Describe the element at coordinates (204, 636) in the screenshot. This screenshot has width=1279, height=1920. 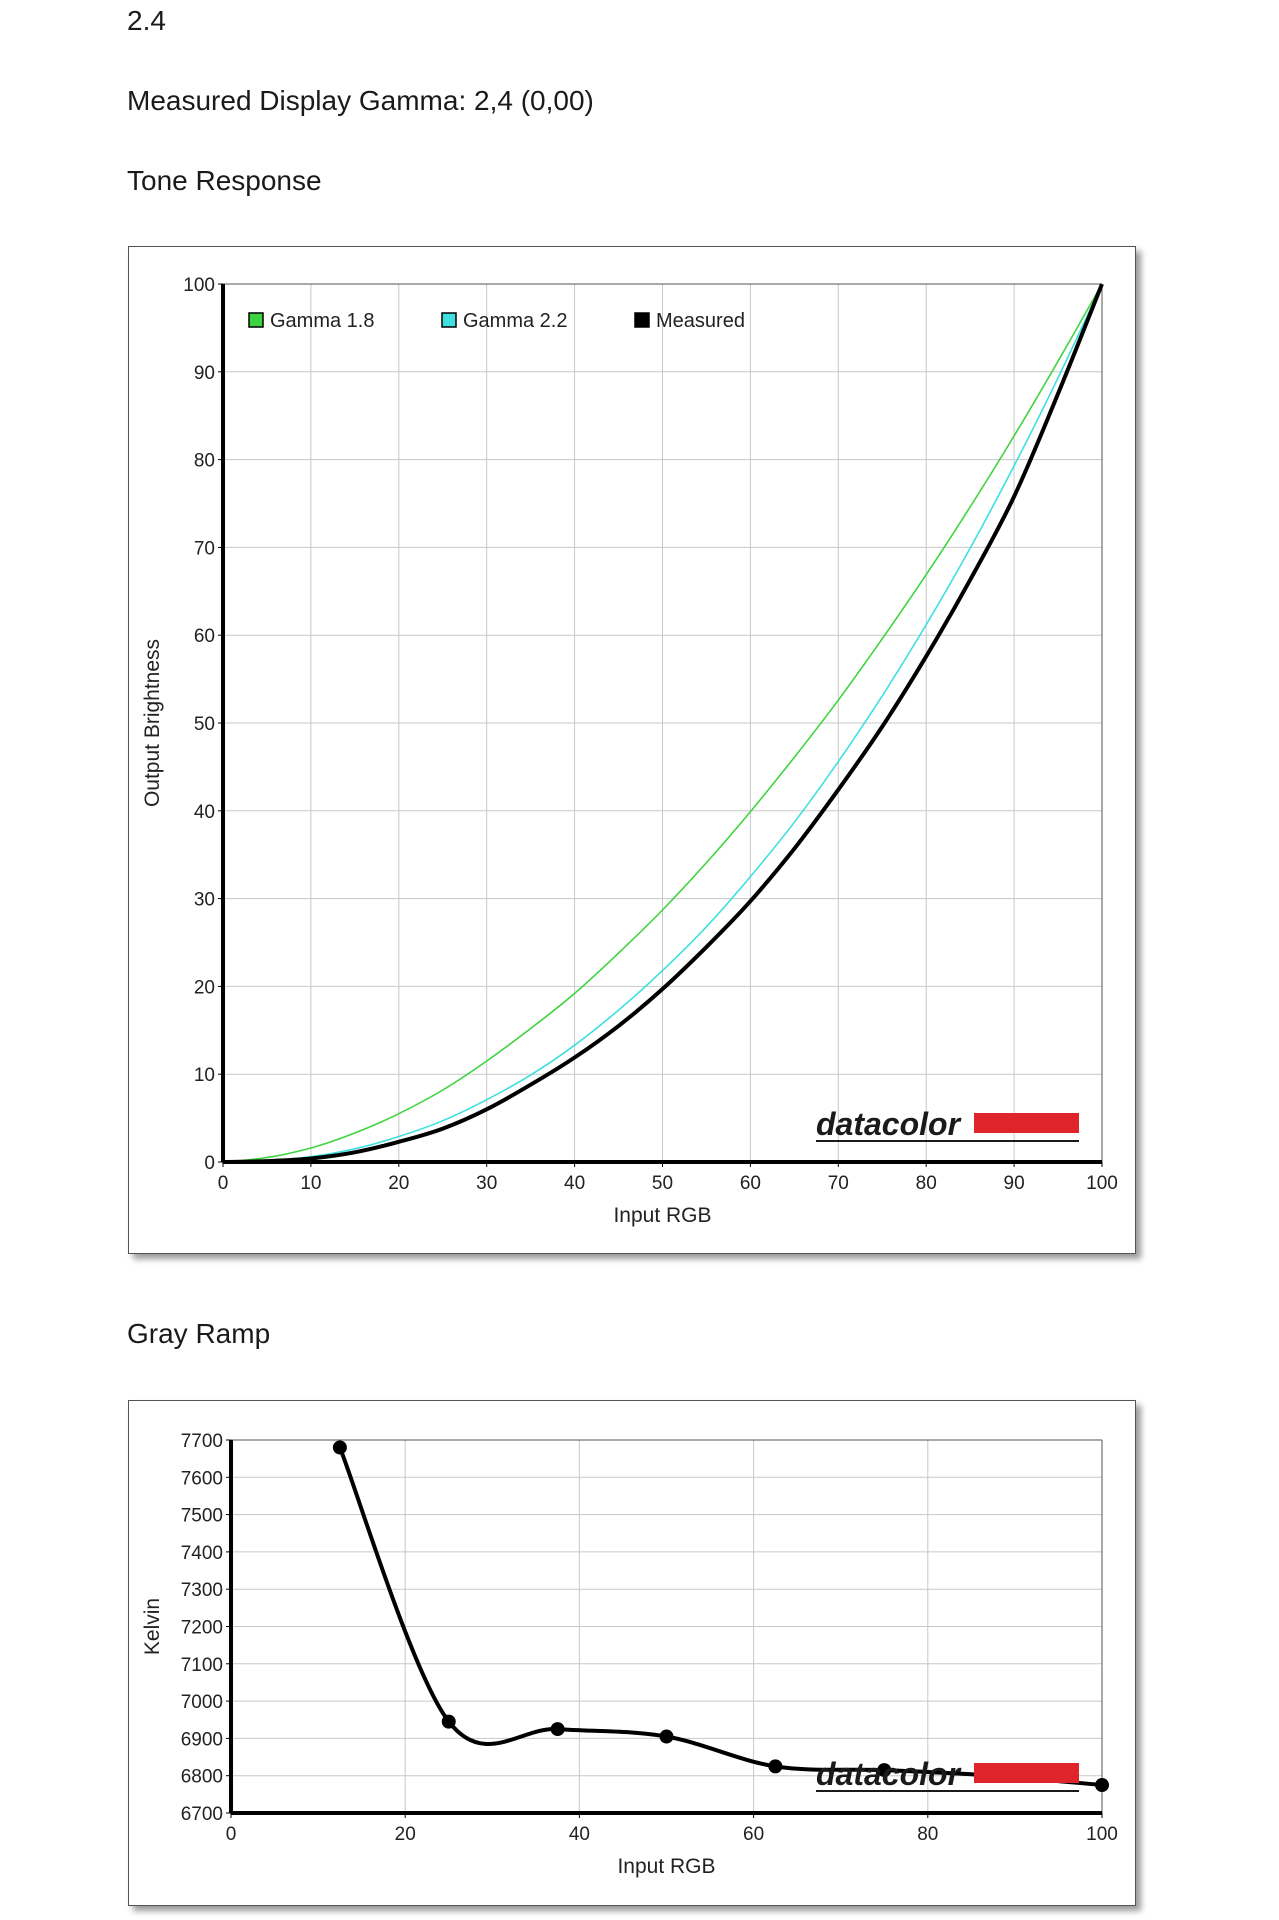
I see `y-tick-label: 60` at that location.